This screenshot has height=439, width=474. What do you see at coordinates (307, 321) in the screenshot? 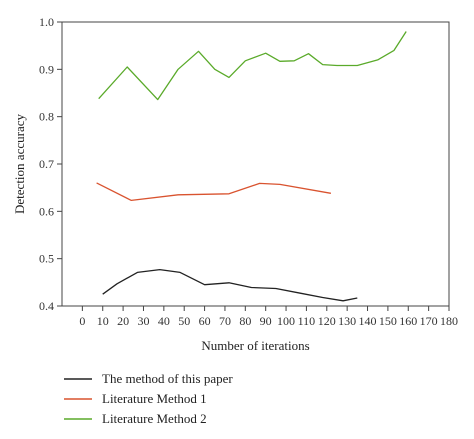
I see `x-tick-label: 110` at bounding box center [307, 321].